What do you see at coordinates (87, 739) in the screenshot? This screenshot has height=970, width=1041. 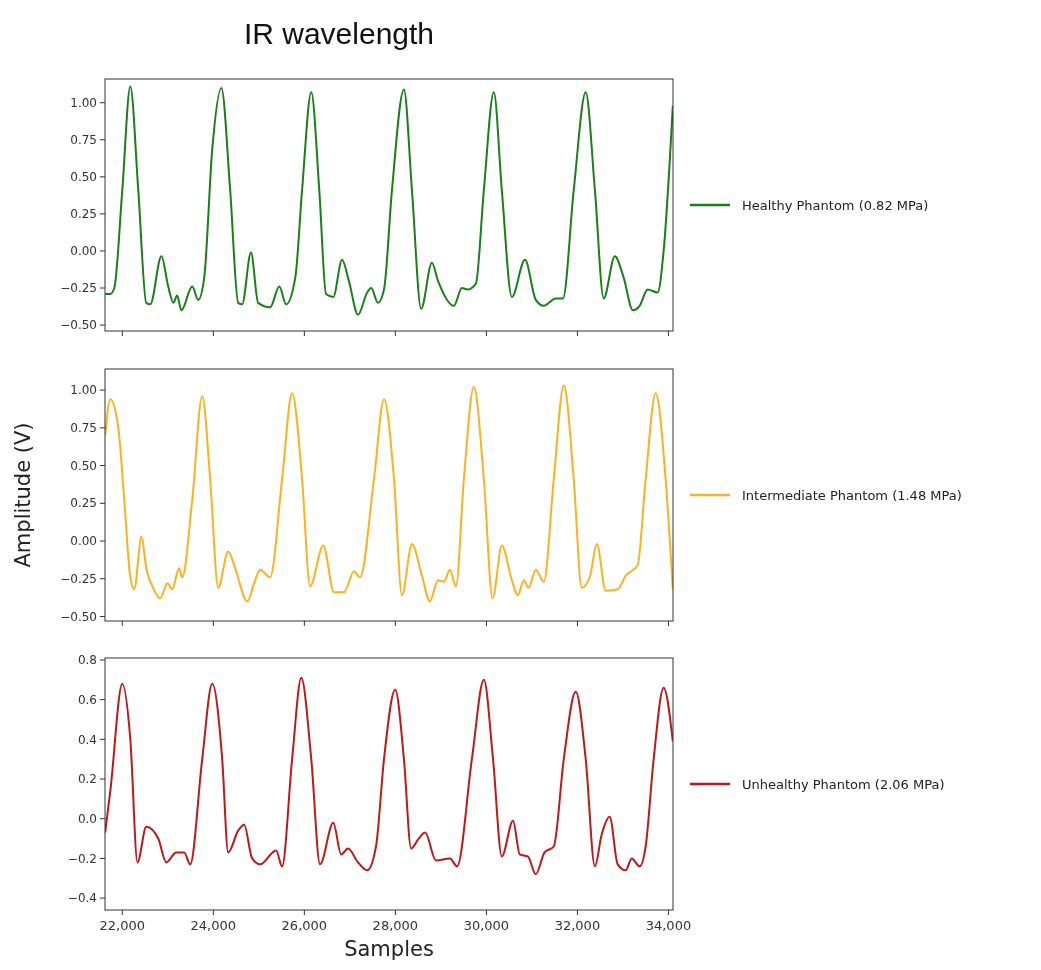 I see `y-tick-label: 0.4` at bounding box center [87, 739].